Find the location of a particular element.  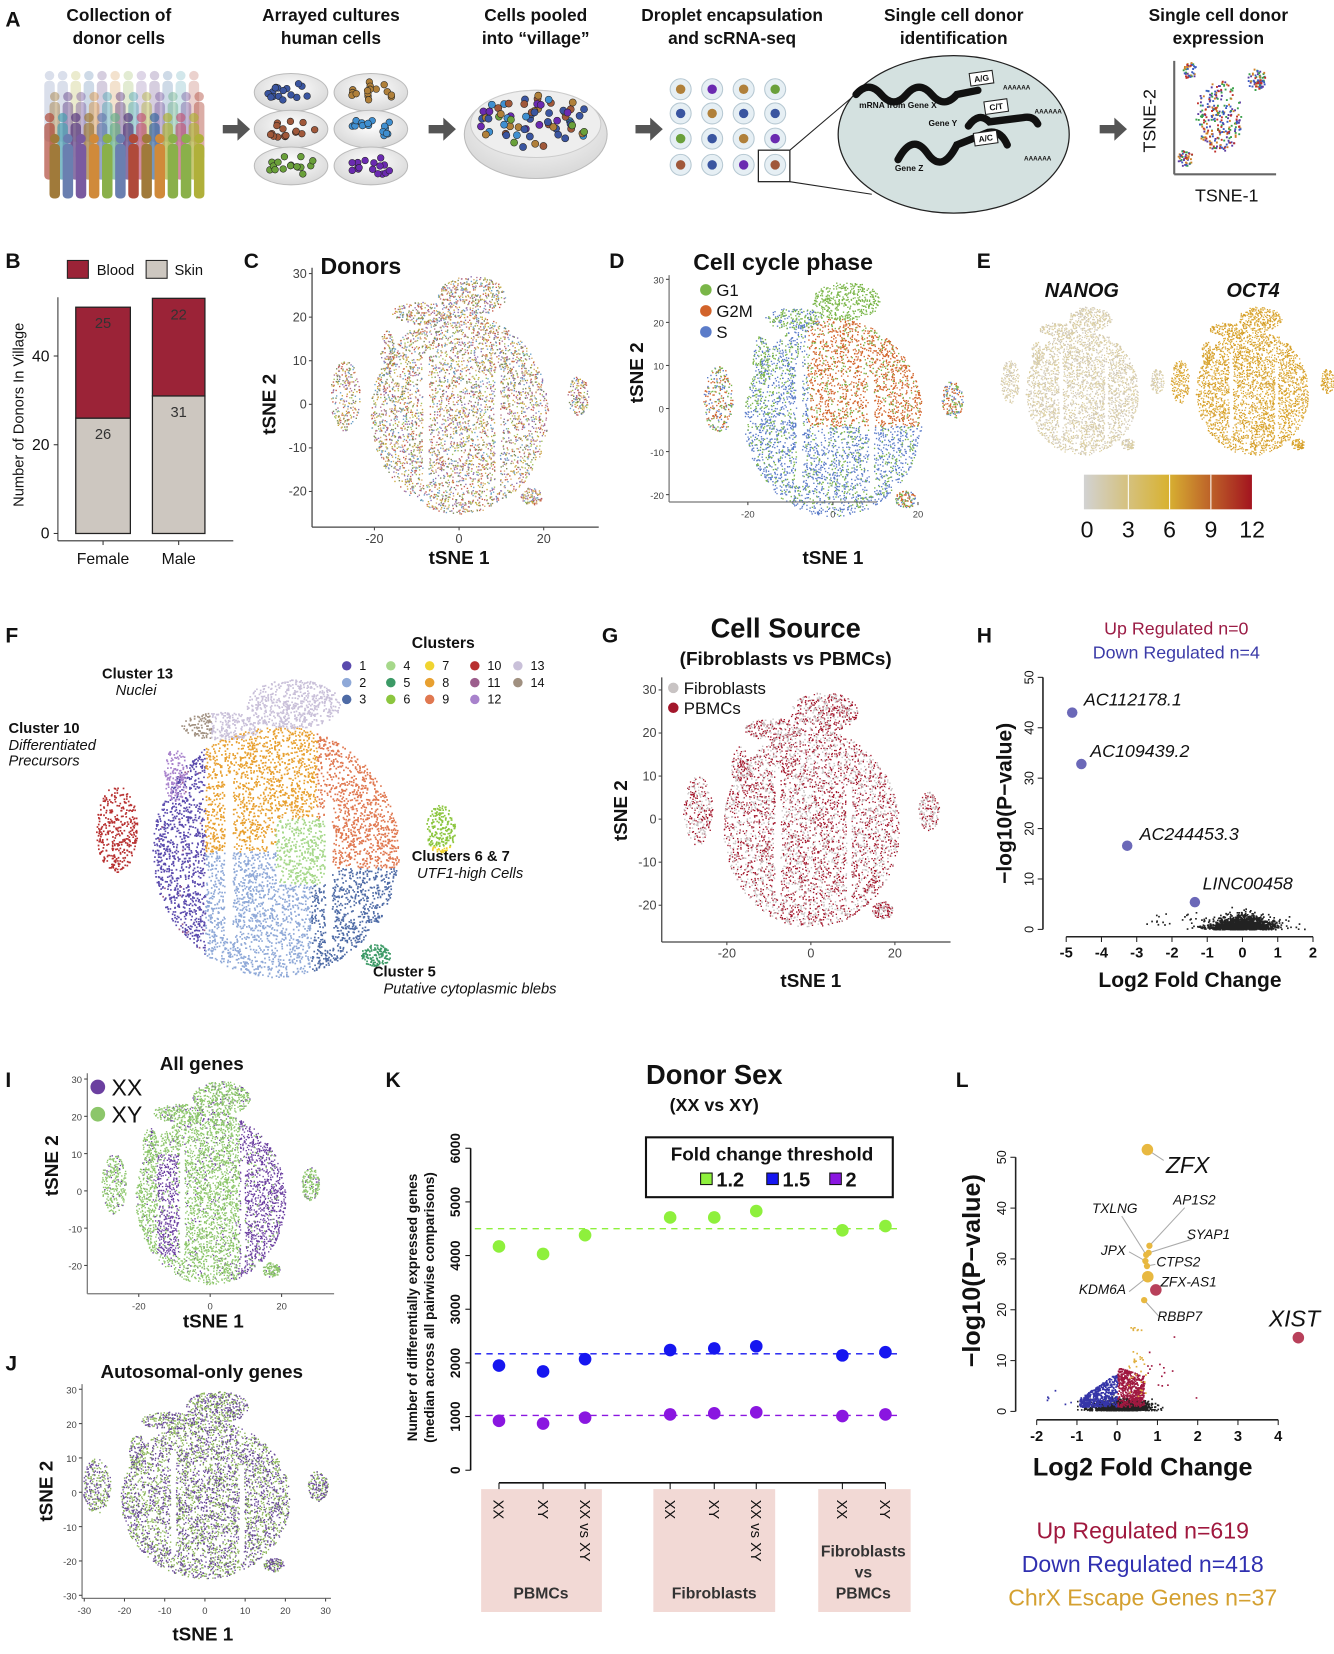

j-x-tick-label: -30 is located at coordinates (84, 1611).